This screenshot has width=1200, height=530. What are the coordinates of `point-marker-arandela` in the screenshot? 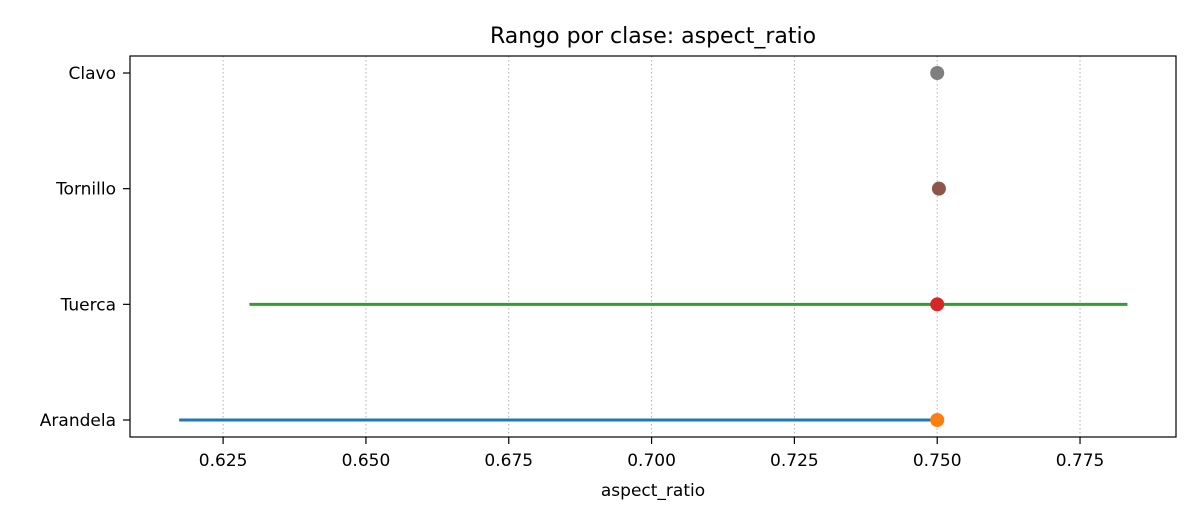 It's located at (937, 420).